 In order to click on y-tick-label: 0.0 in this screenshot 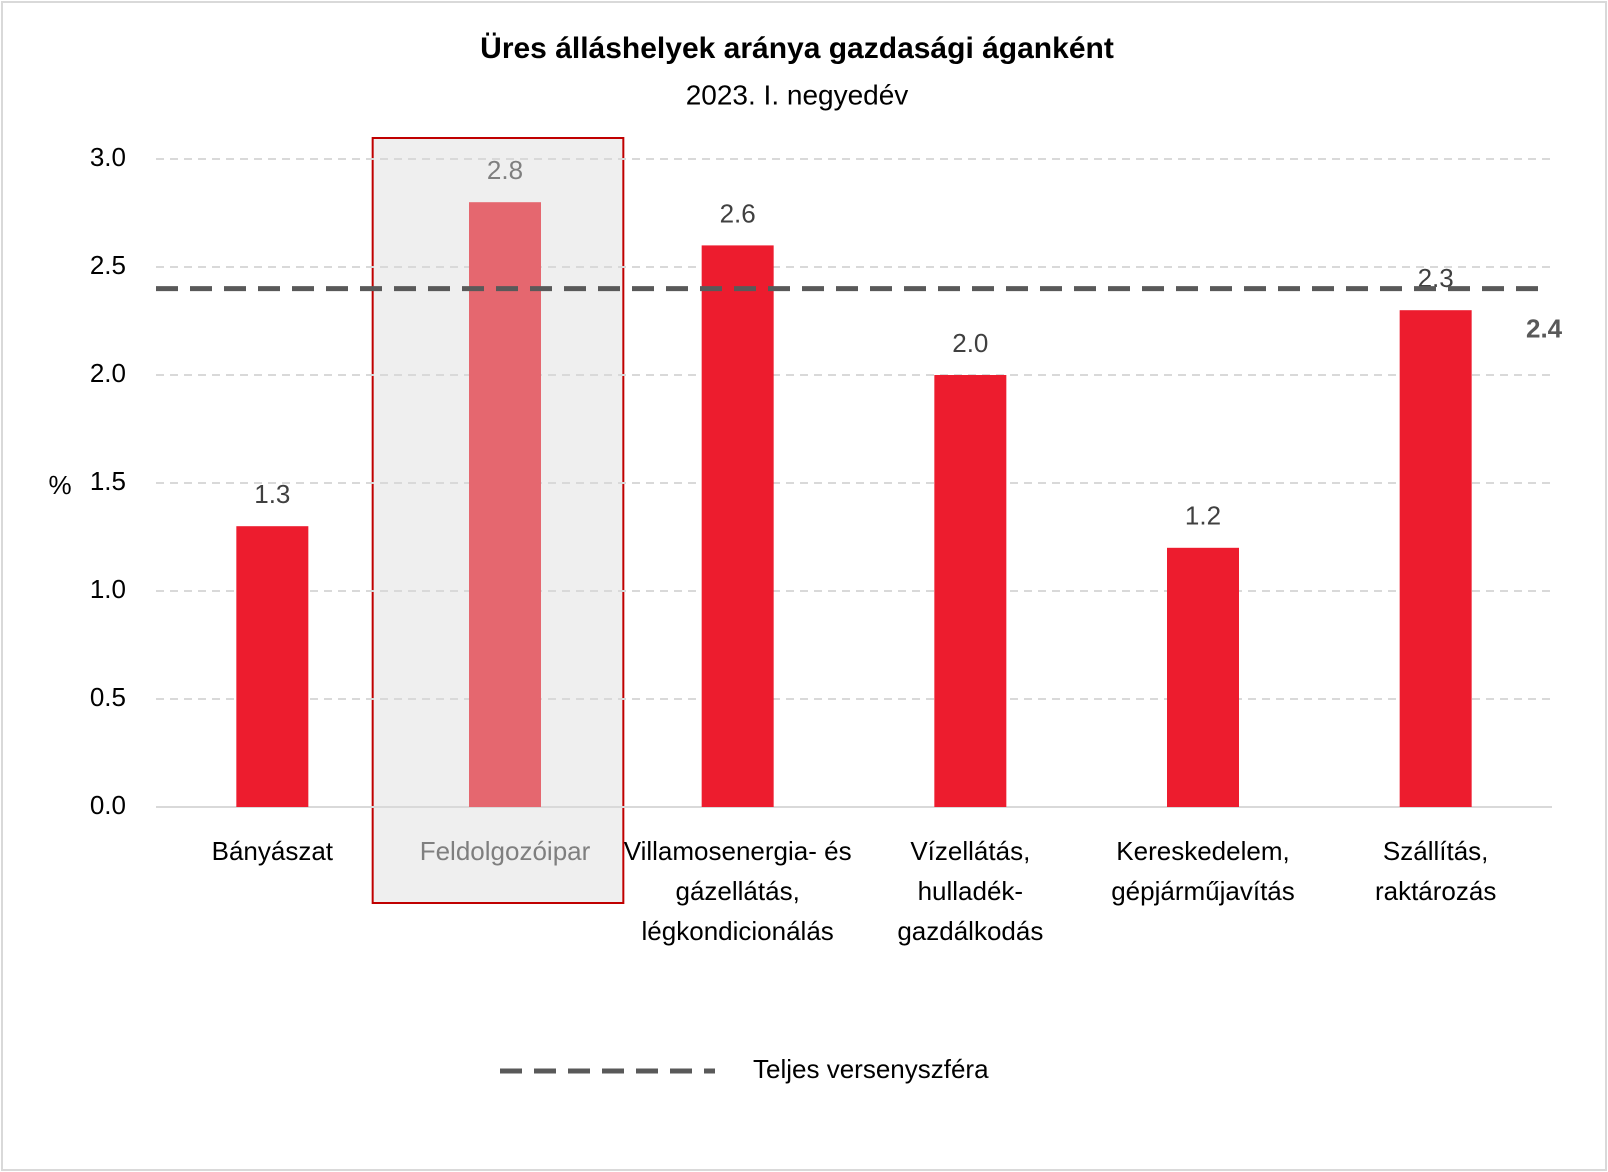, I will do `click(108, 805)`.